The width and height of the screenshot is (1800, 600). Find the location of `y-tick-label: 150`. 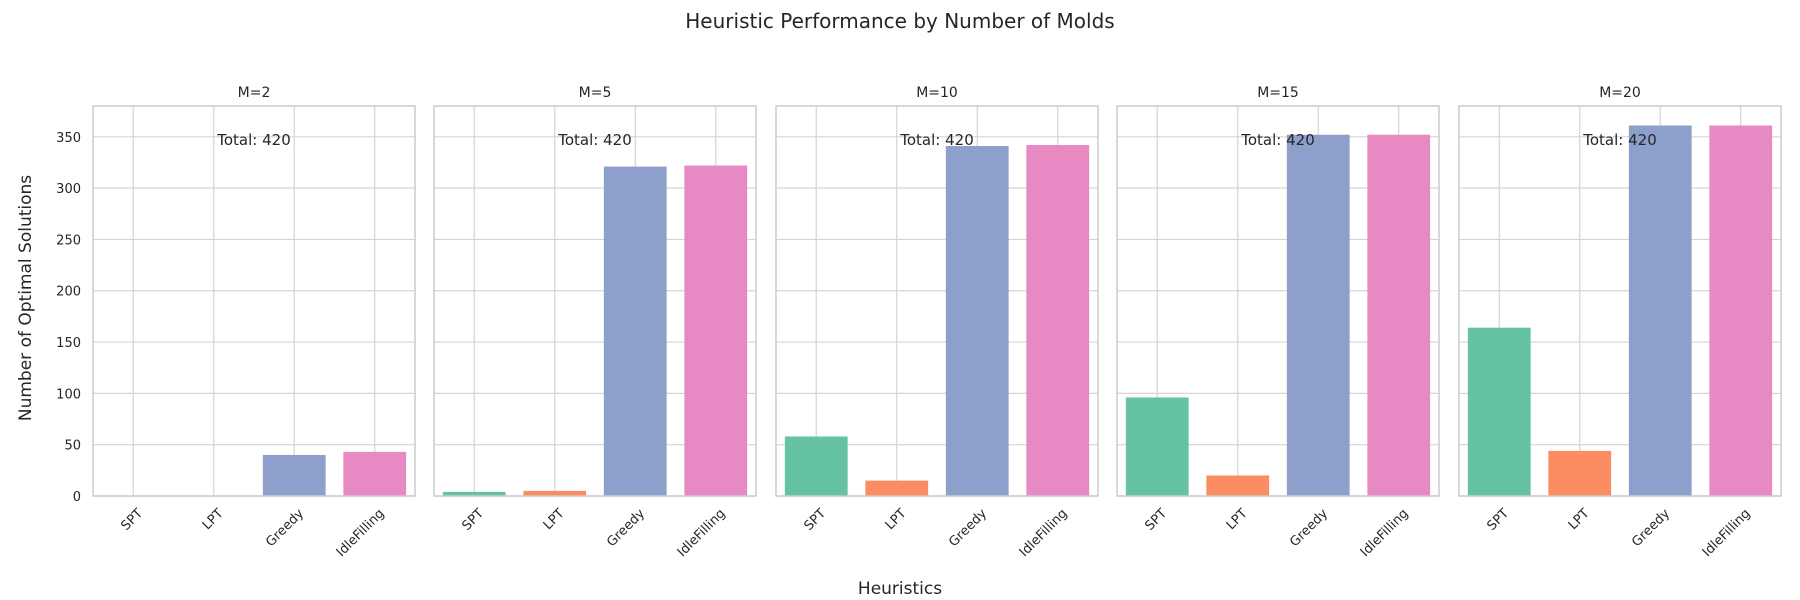

y-tick-label: 150 is located at coordinates (68, 343).